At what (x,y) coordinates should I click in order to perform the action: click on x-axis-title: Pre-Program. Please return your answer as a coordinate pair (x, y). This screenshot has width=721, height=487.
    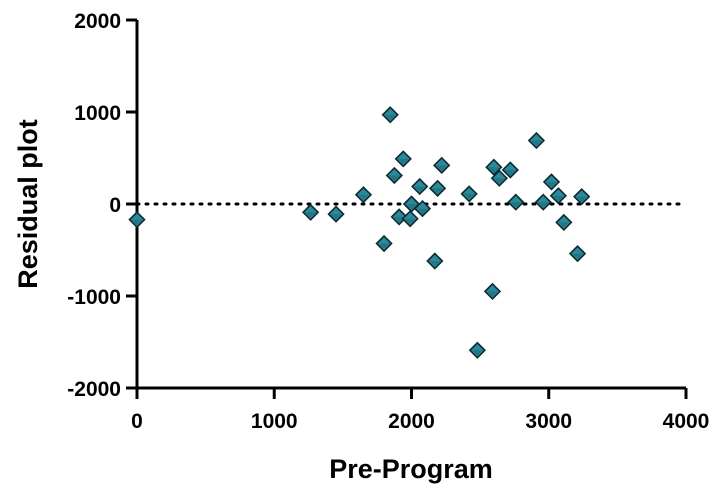
    Looking at the image, I should click on (411, 469).